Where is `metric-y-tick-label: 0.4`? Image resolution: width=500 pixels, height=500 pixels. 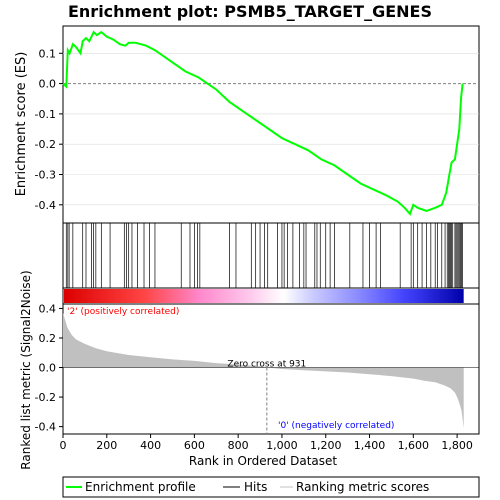 metric-y-tick-label: 0.4 is located at coordinates (48, 308).